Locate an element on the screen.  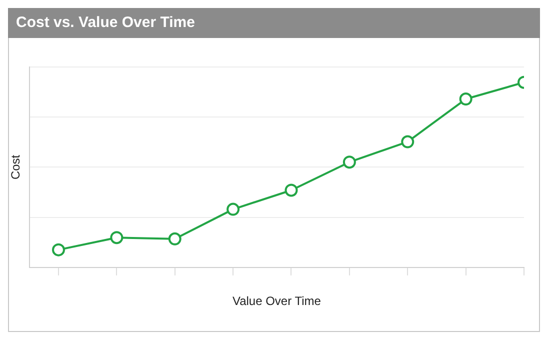
chart-title: Cost vs. Value Over Time is located at coordinates (274, 23).